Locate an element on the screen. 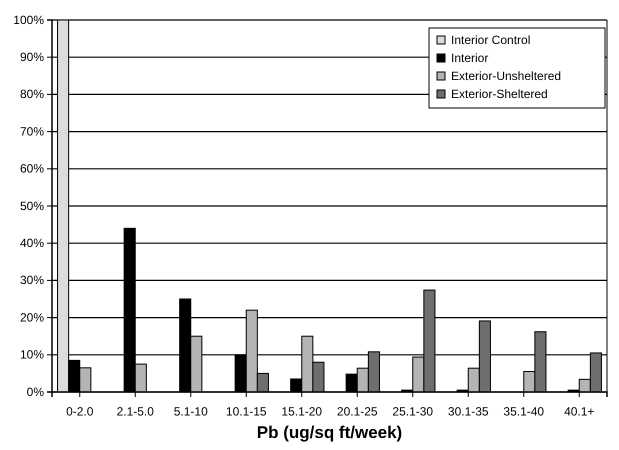  x-tick-label: 2.1-5.0 is located at coordinates (135, 411).